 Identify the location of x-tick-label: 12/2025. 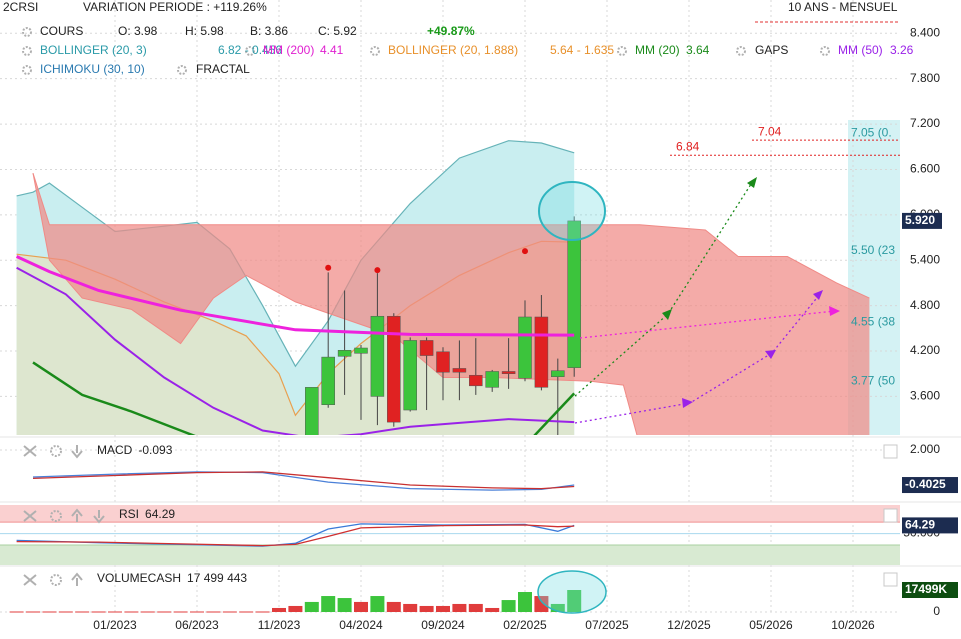
(689, 625).